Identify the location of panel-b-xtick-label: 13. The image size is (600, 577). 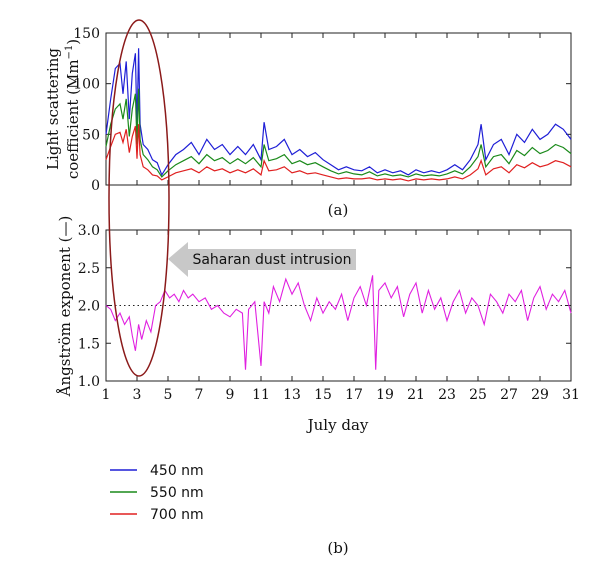
(292, 395).